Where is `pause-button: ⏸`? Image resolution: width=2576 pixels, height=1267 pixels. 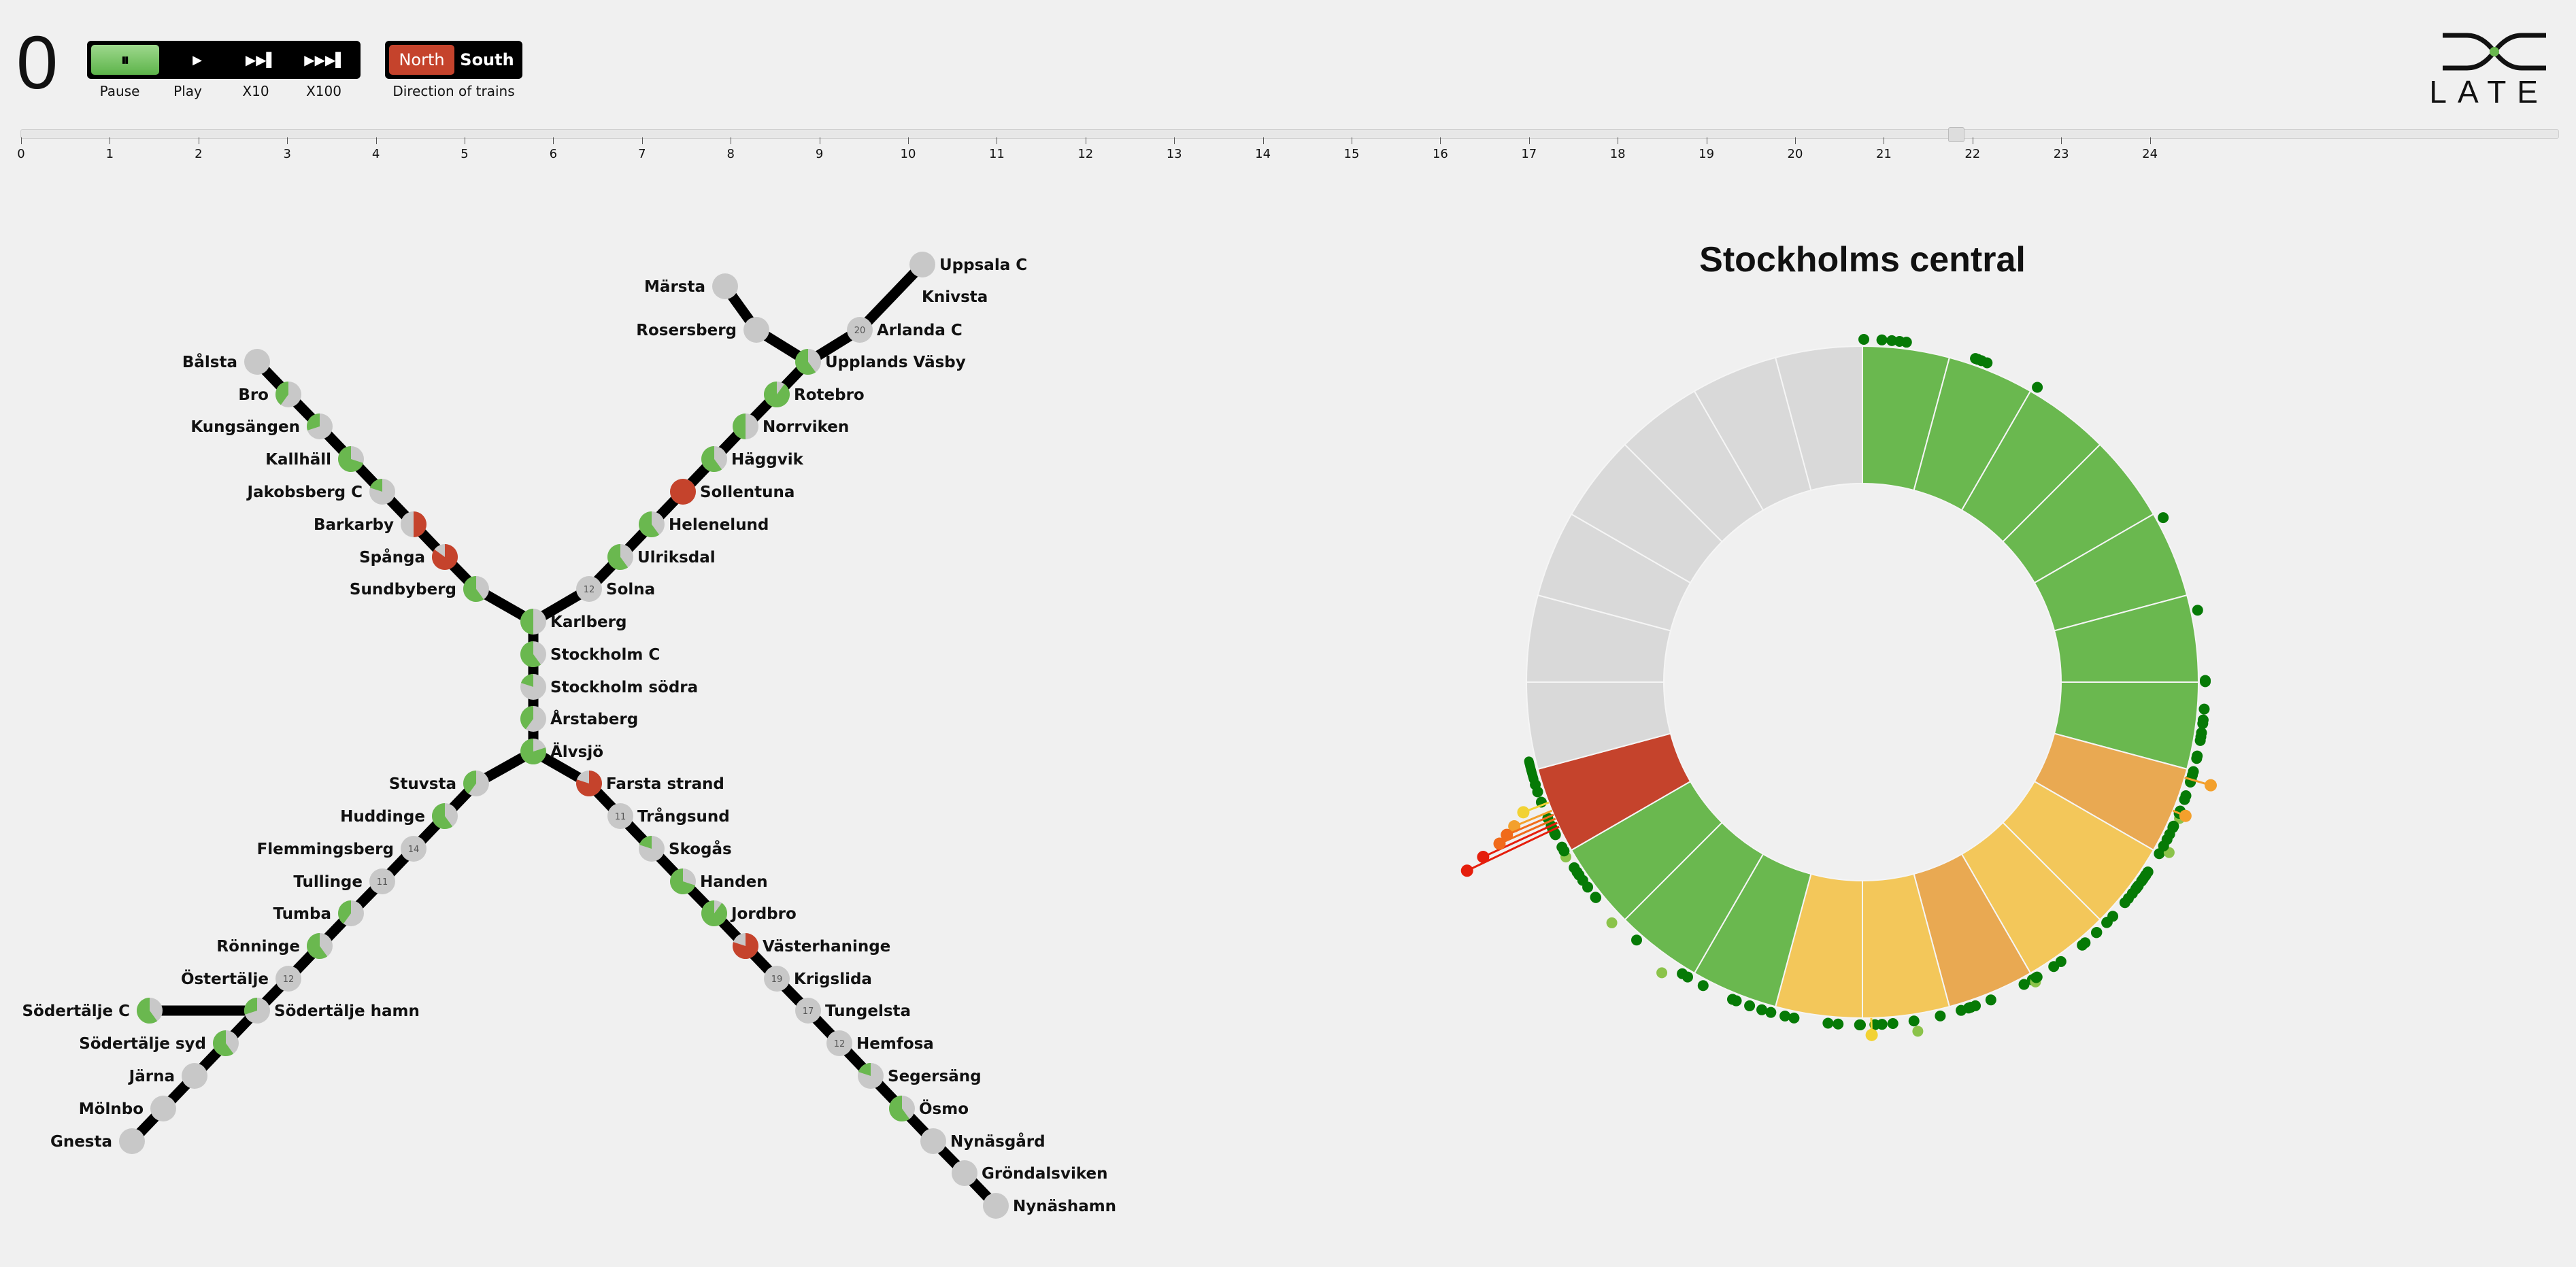 pause-button: ⏸ is located at coordinates (125, 60).